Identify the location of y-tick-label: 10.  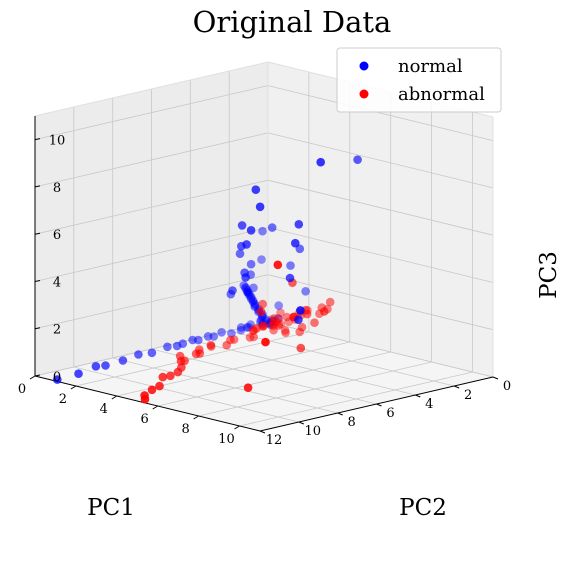
(226, 439).